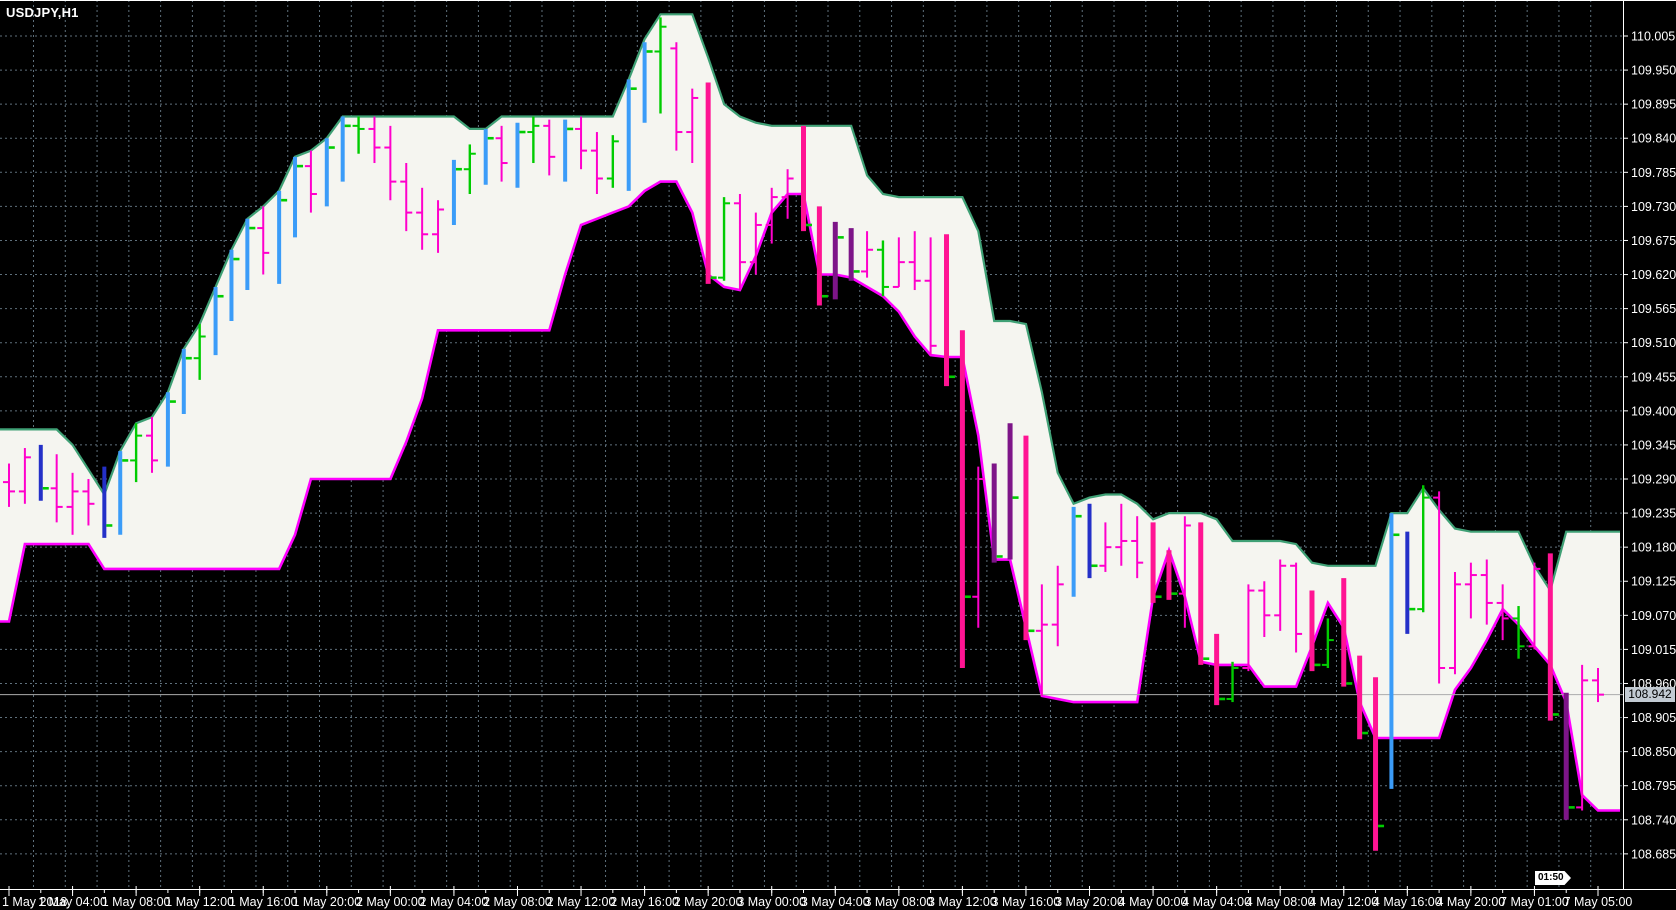  Describe the element at coordinates (1470, 902) in the screenshot. I see `time-tick-label: 4 May 20:00` at that location.